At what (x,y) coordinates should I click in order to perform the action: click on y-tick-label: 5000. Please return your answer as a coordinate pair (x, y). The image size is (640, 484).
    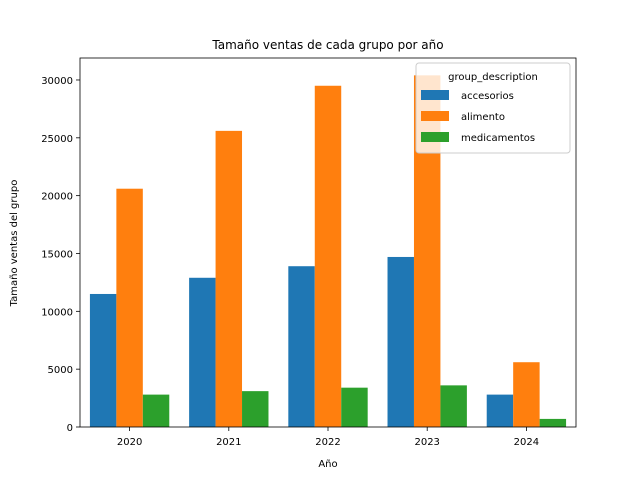
    Looking at the image, I should click on (60, 370).